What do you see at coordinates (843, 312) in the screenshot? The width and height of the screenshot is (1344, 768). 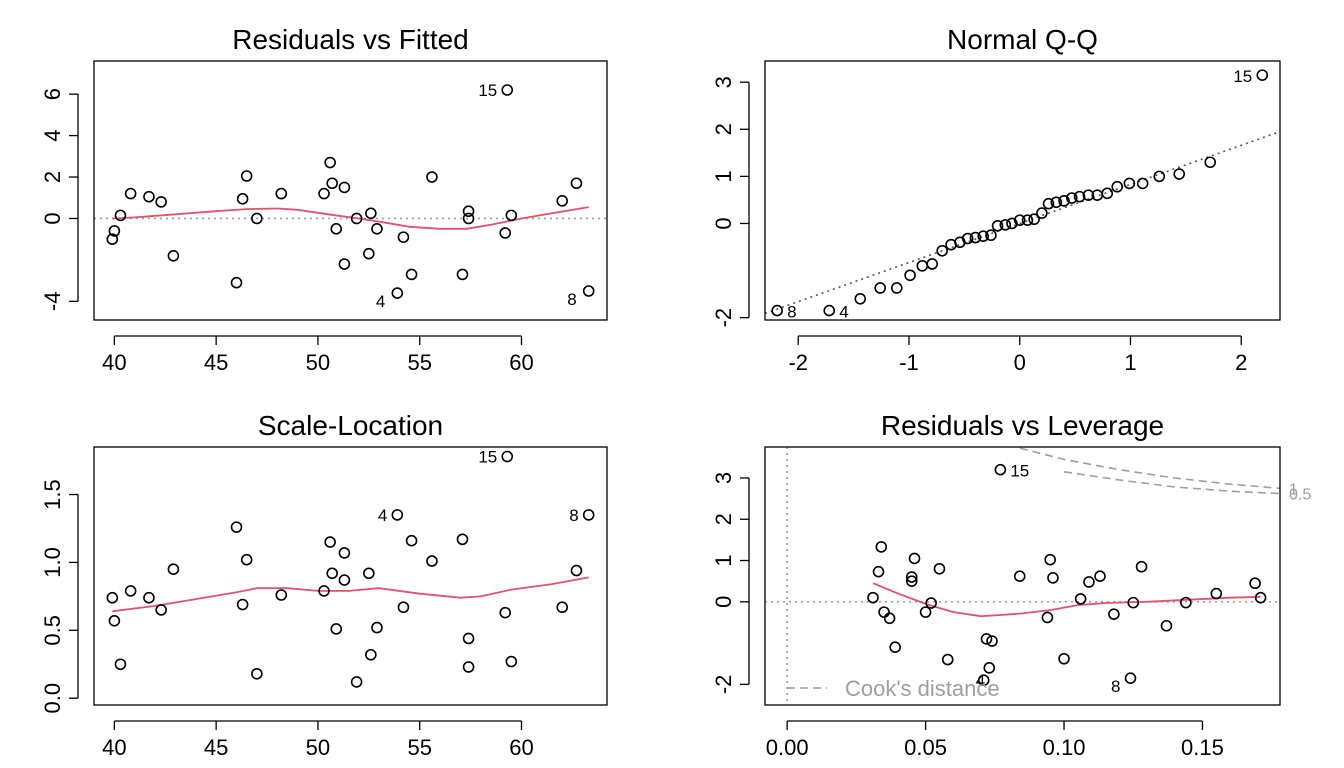 I see `normal-qq-point-label: 4` at bounding box center [843, 312].